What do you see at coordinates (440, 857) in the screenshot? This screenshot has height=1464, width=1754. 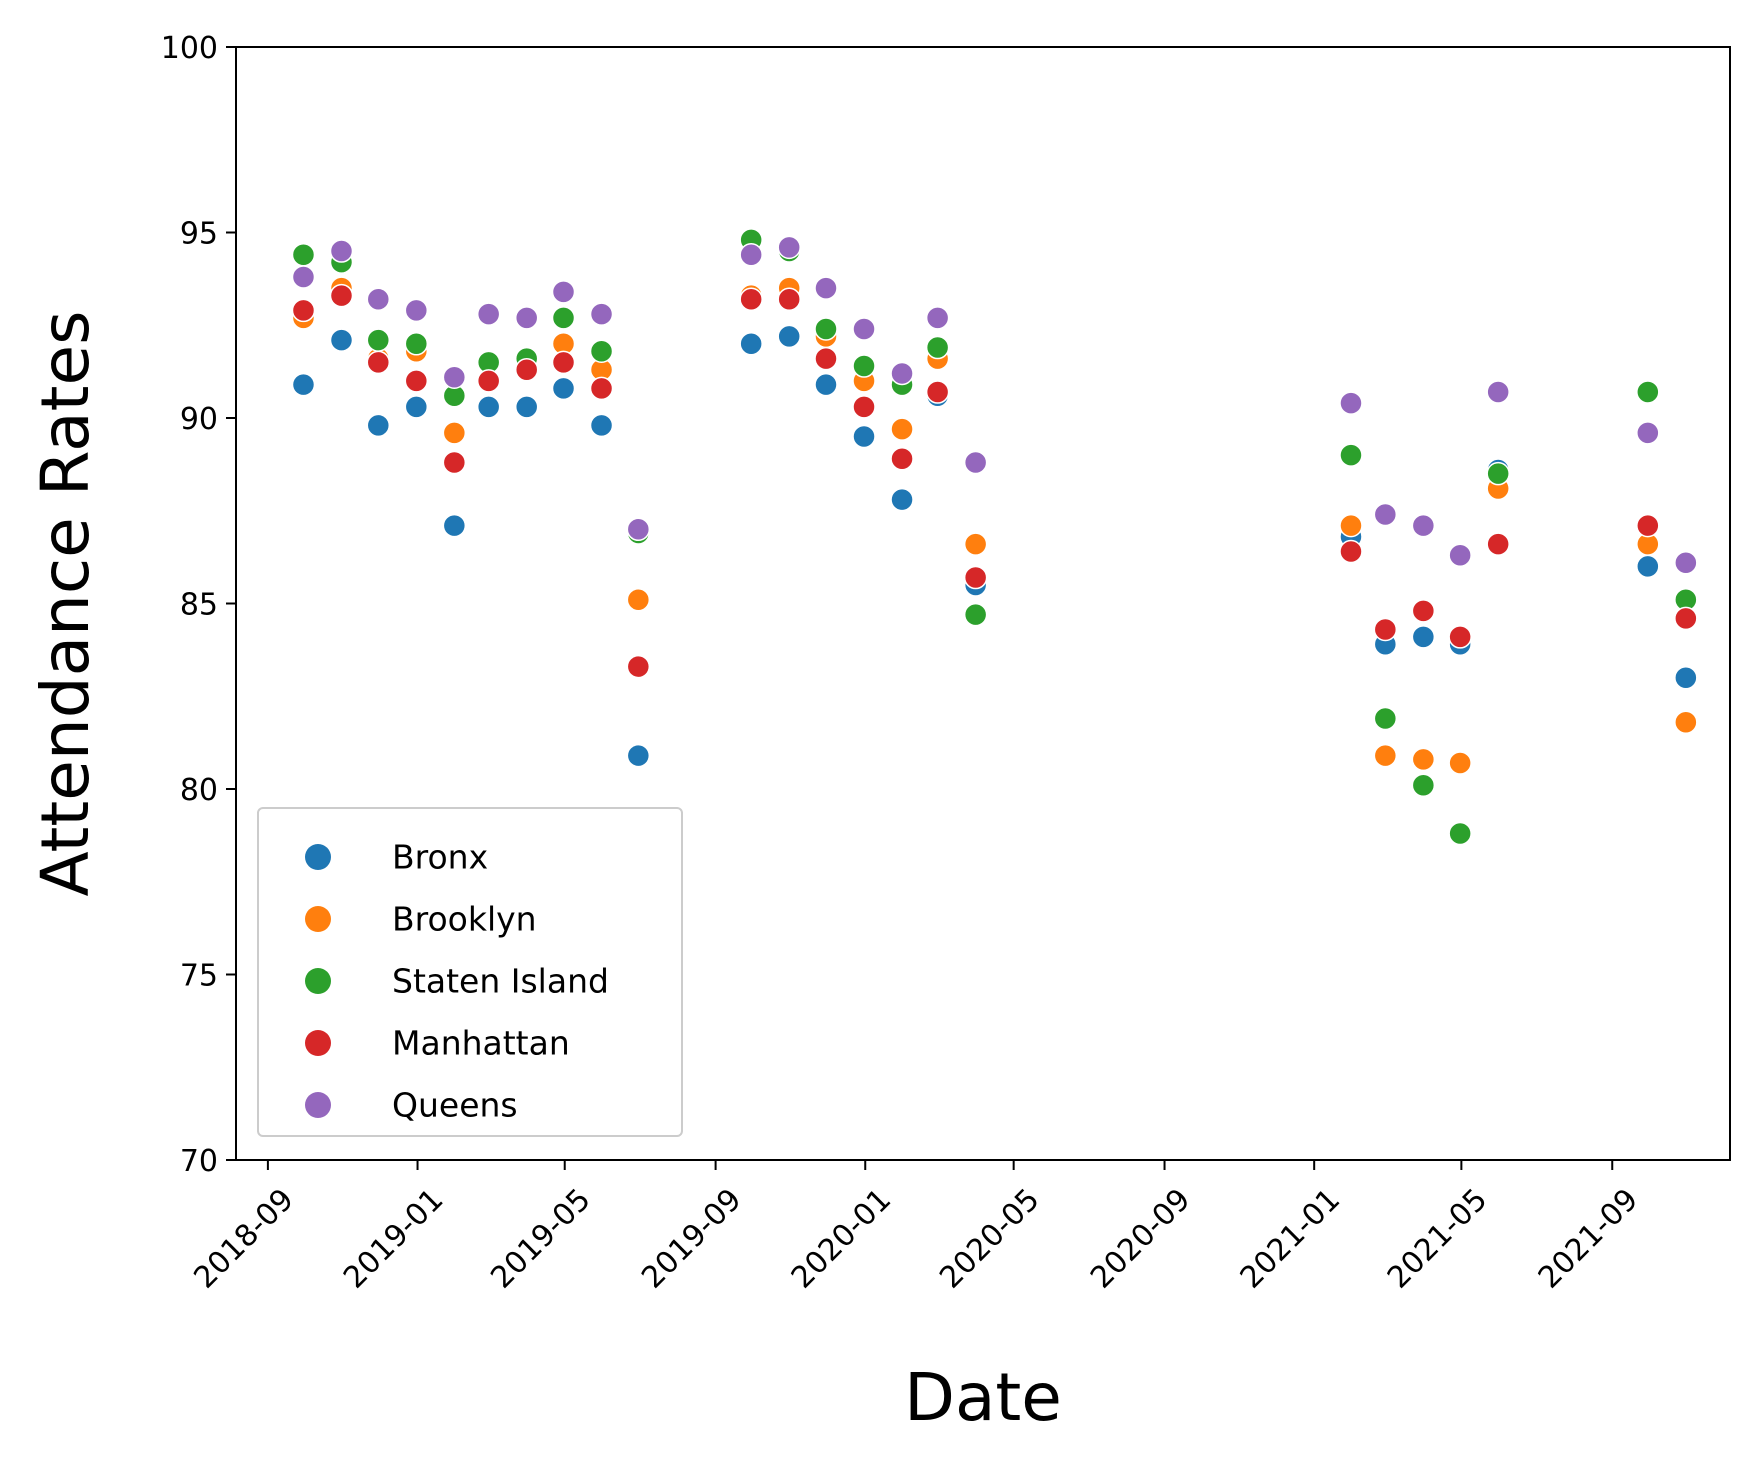 I see `legend-label: Bronx` at bounding box center [440, 857].